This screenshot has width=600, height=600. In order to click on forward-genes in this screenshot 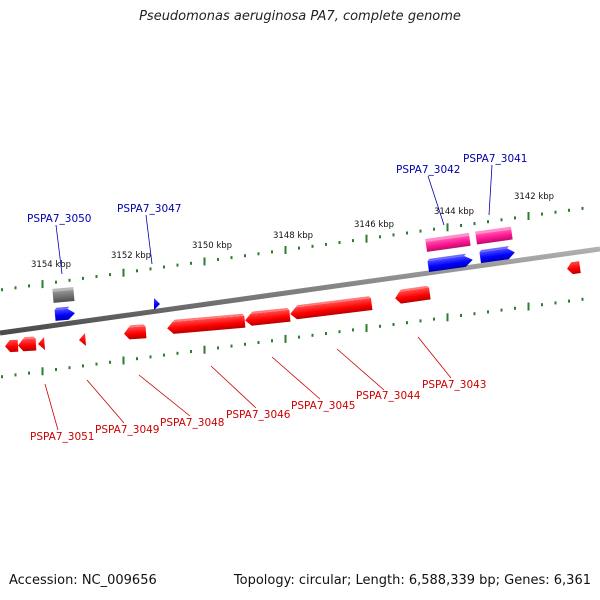, I will do `click(283, 273)`.